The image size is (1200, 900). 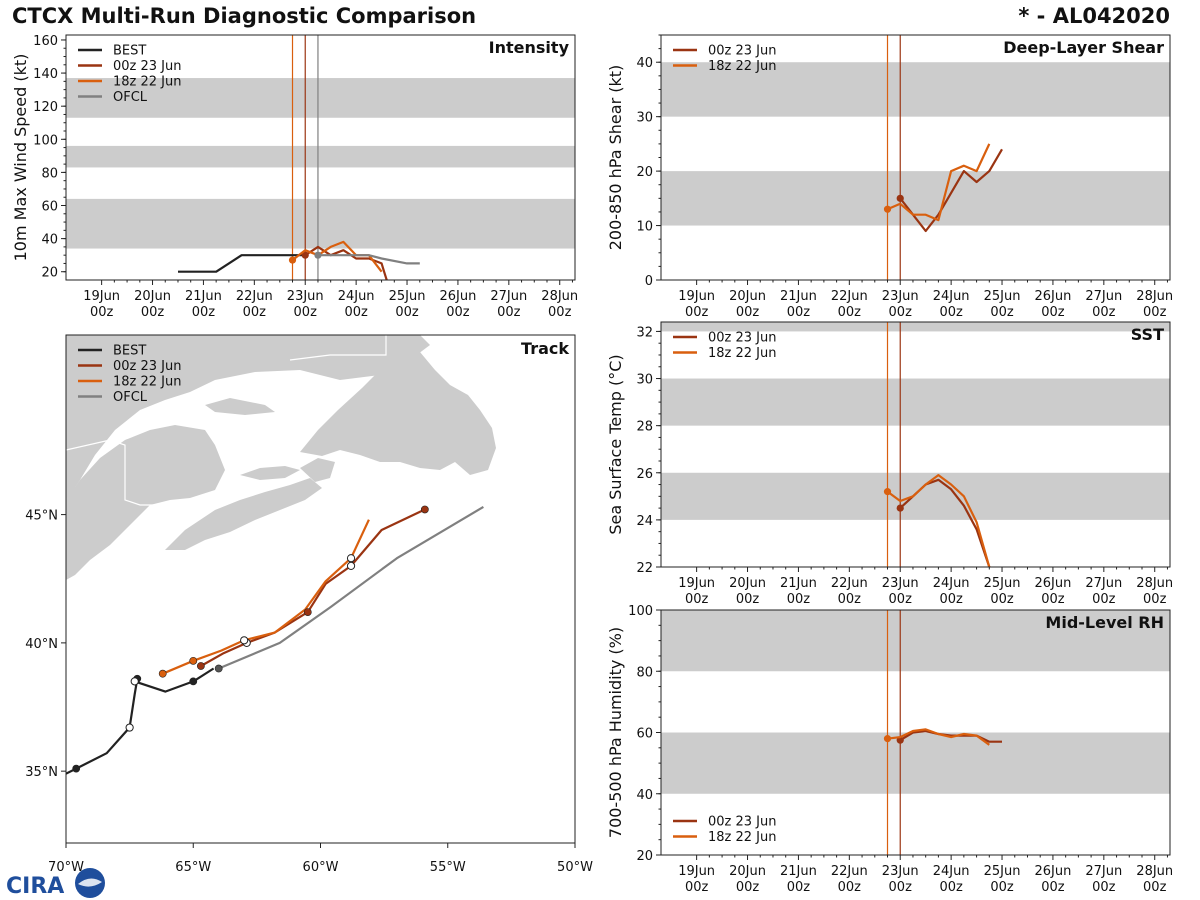 What do you see at coordinates (1053, 583) in the screenshot?
I see `sst-xtick-day: 26Jun` at bounding box center [1053, 583].